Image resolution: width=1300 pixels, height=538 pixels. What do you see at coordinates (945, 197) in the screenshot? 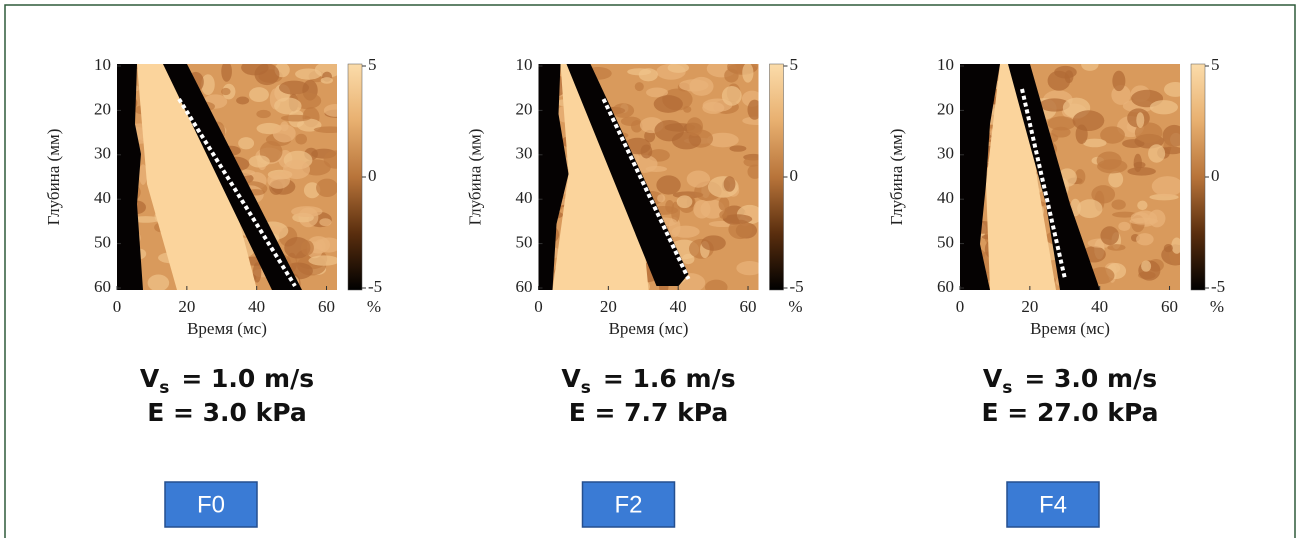
I see `y-tick-label: 40` at bounding box center [945, 197].